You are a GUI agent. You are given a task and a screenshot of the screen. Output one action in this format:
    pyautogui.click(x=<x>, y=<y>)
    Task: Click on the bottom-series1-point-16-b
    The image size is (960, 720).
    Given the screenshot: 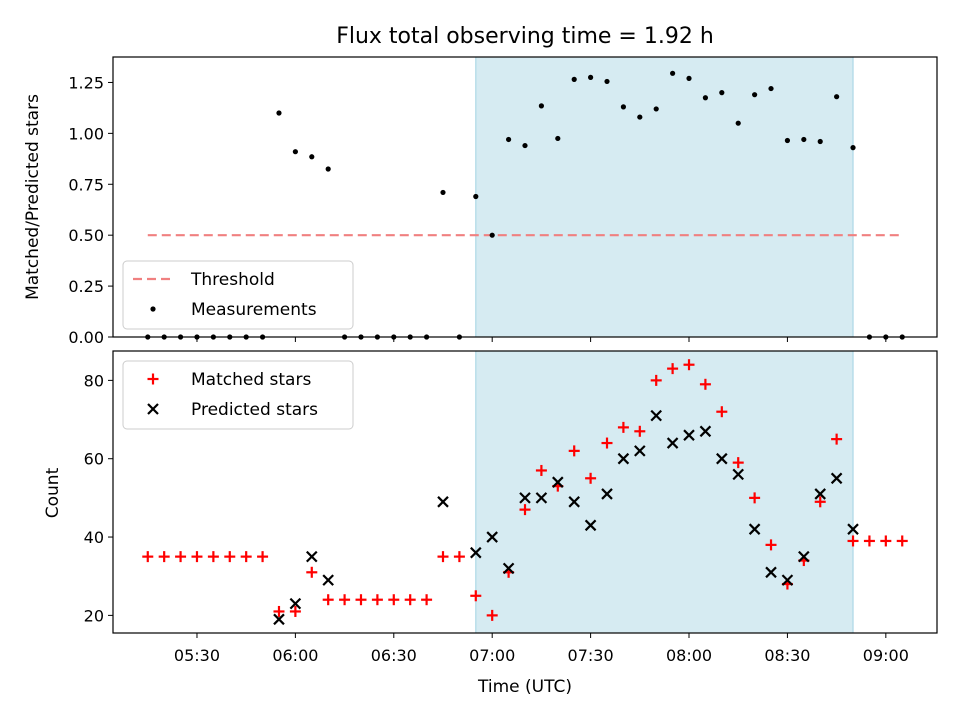 What is the action you would take?
    pyautogui.click(x=656, y=415)
    